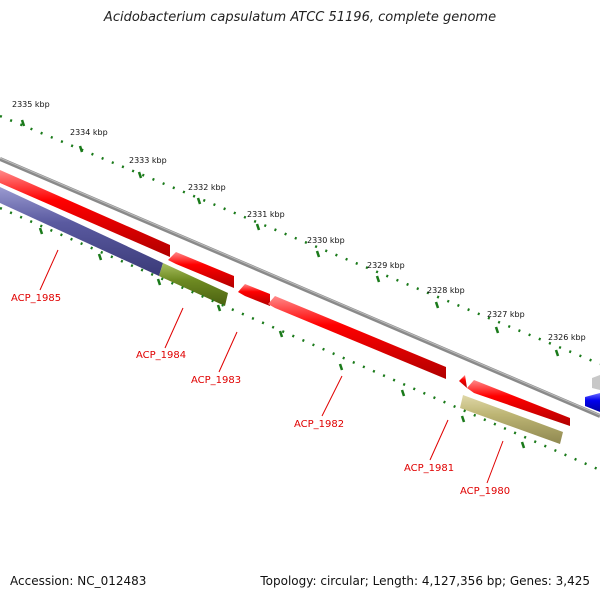  Describe the element at coordinates (463, 381) in the screenshot. I see `gene-feature-red-small` at that location.